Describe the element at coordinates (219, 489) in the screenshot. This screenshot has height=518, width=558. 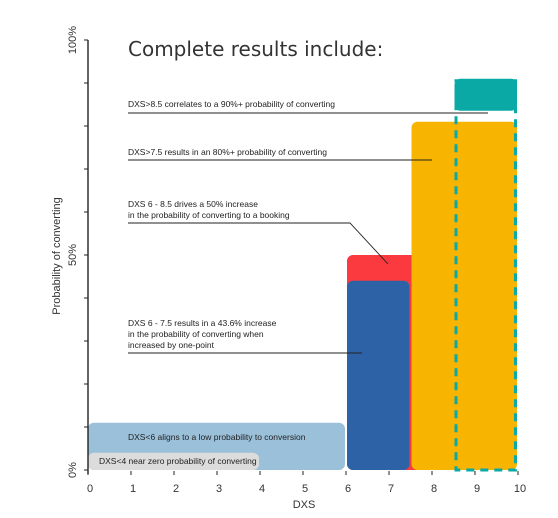
I see `x-tick-label: 3` at that location.